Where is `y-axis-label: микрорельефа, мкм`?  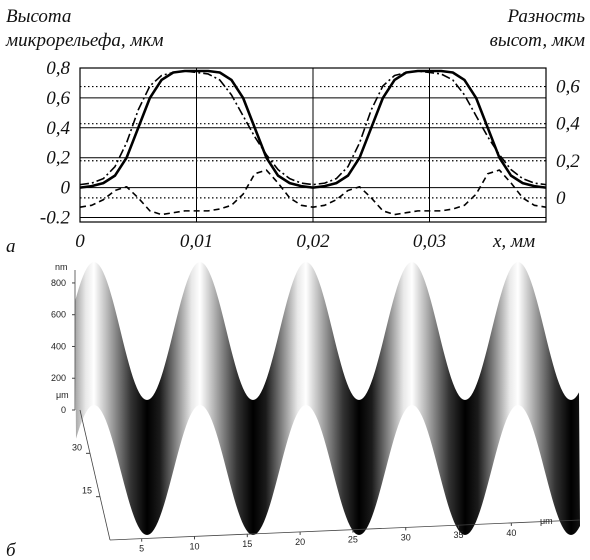 y-axis-label: микрорельефа, мкм is located at coordinates (84, 40).